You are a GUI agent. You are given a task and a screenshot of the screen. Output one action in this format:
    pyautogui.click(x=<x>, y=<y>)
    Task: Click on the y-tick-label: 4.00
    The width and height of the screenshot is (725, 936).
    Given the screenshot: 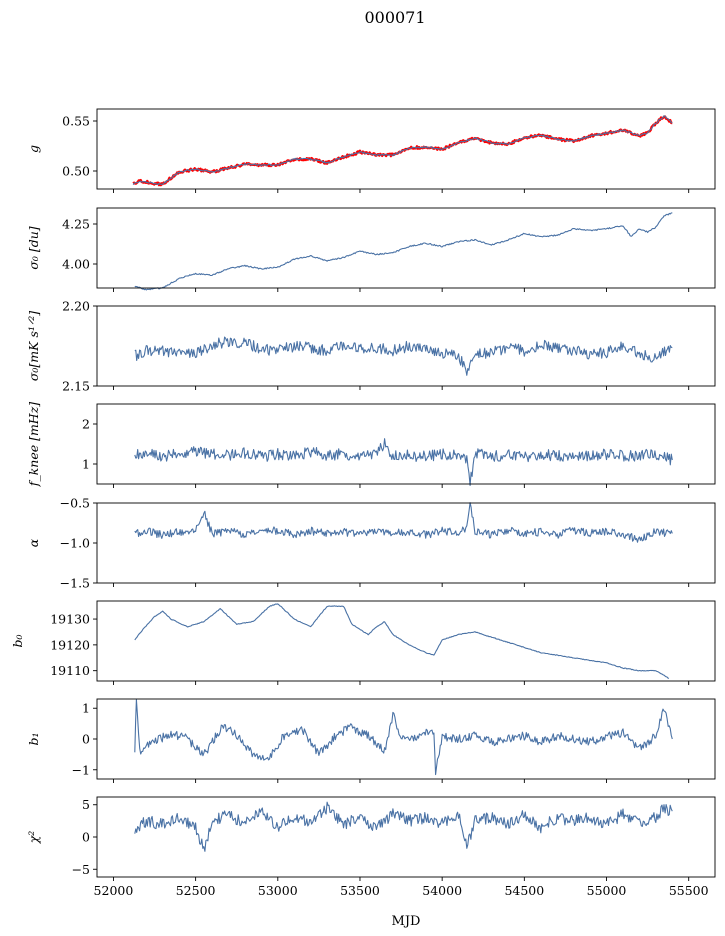 What is the action you would take?
    pyautogui.click(x=76, y=264)
    